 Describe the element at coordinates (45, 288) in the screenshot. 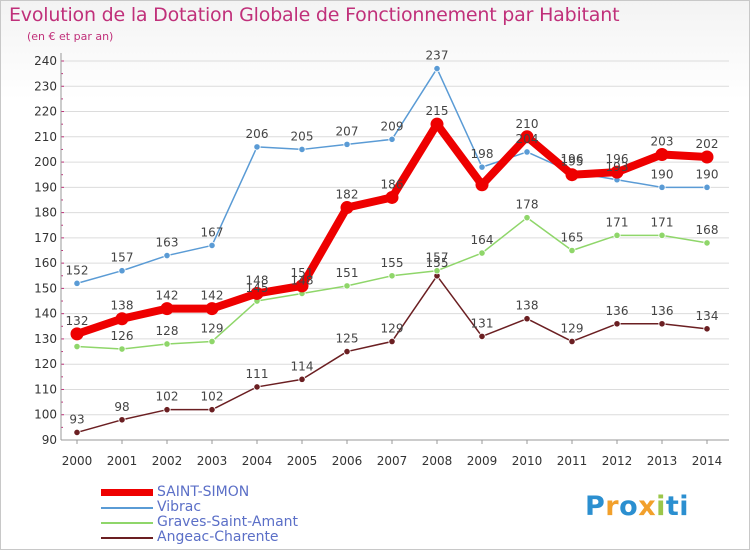

I see `y-tick-label: 150` at that location.